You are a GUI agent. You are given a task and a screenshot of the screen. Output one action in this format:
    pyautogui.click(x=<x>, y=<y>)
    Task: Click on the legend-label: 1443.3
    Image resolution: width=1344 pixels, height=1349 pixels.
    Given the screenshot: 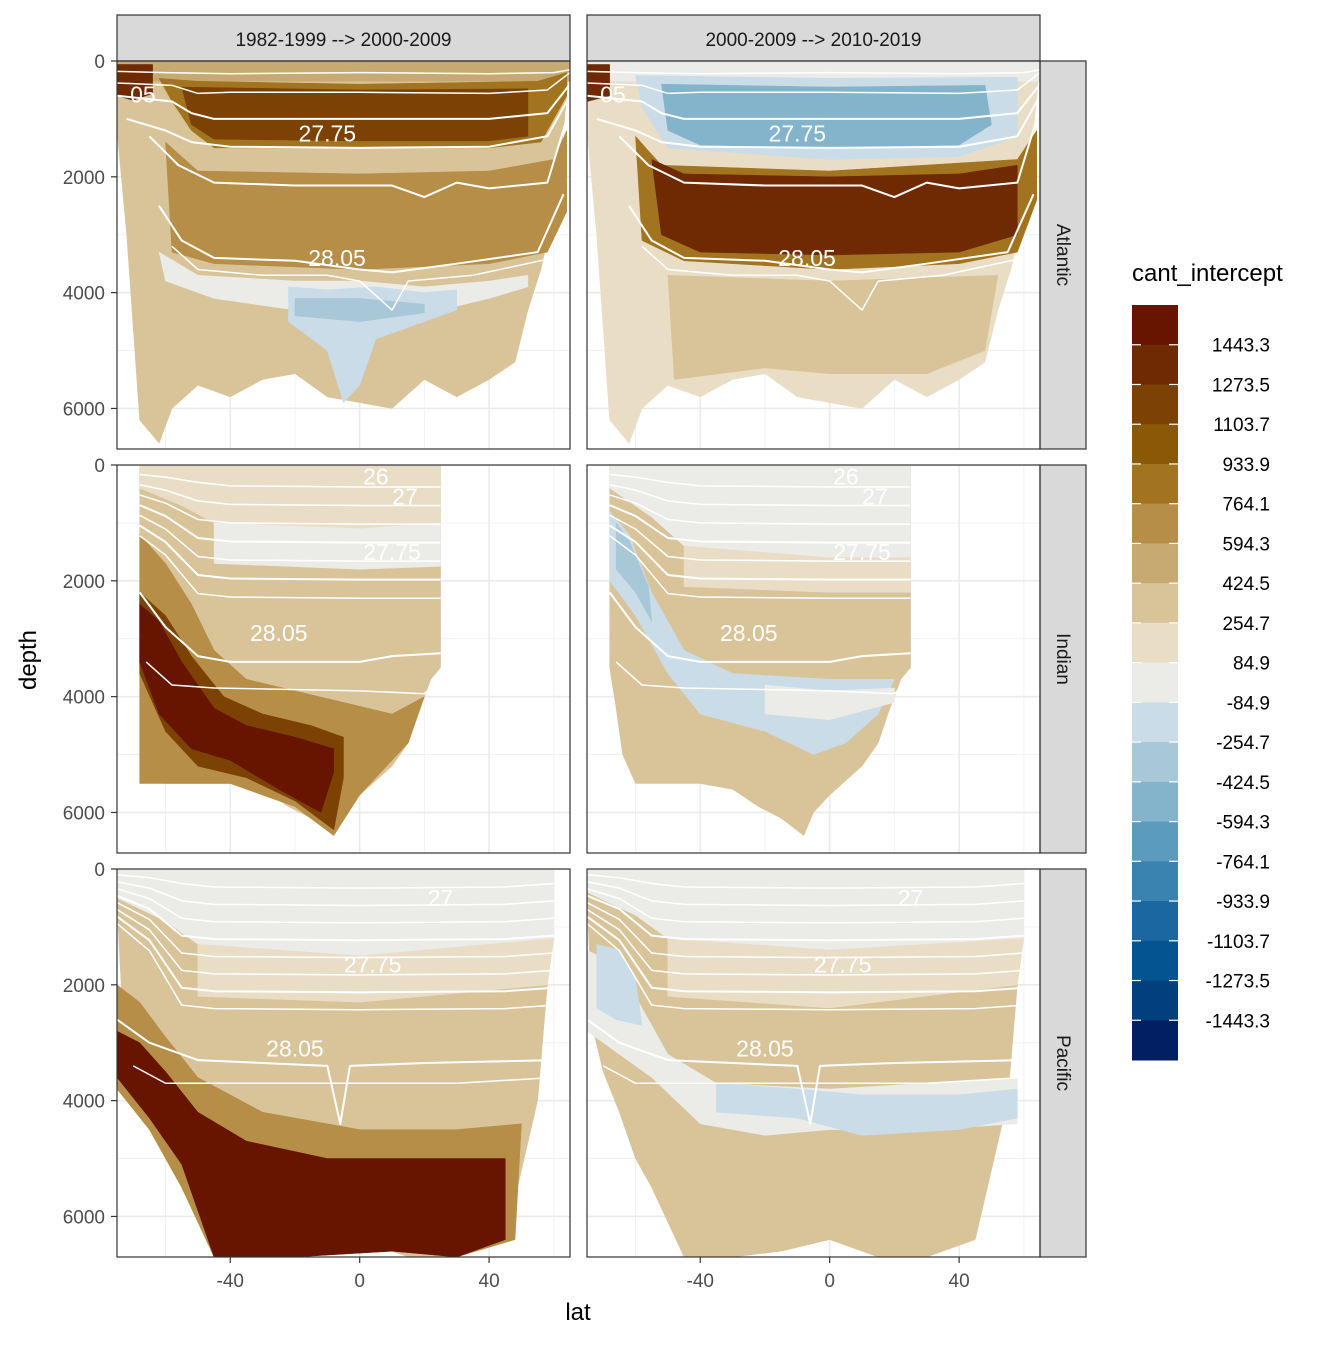 What is the action you would take?
    pyautogui.click(x=1241, y=346)
    